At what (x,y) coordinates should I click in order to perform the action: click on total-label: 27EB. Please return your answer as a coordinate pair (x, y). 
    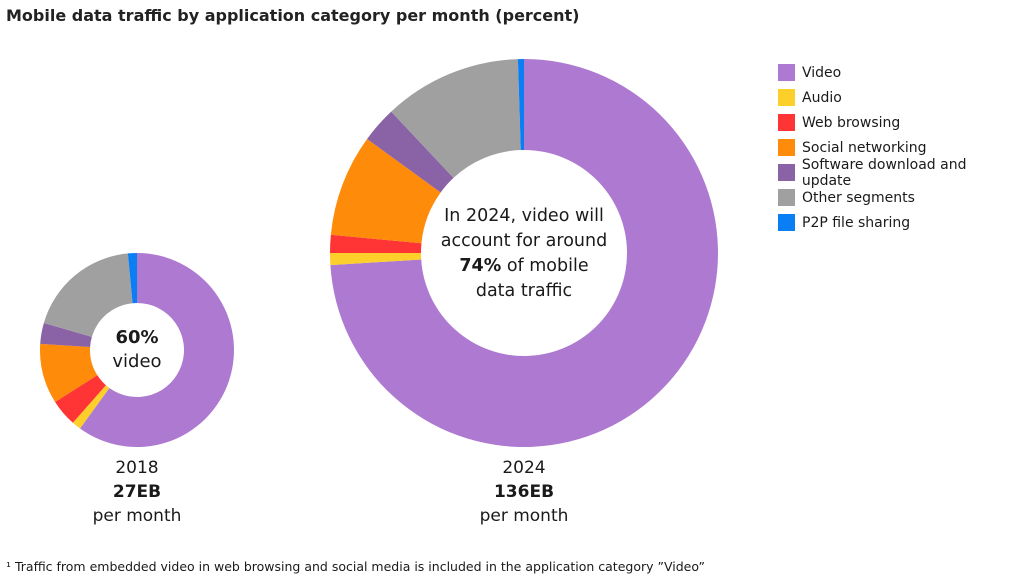
    Looking at the image, I should click on (137, 492).